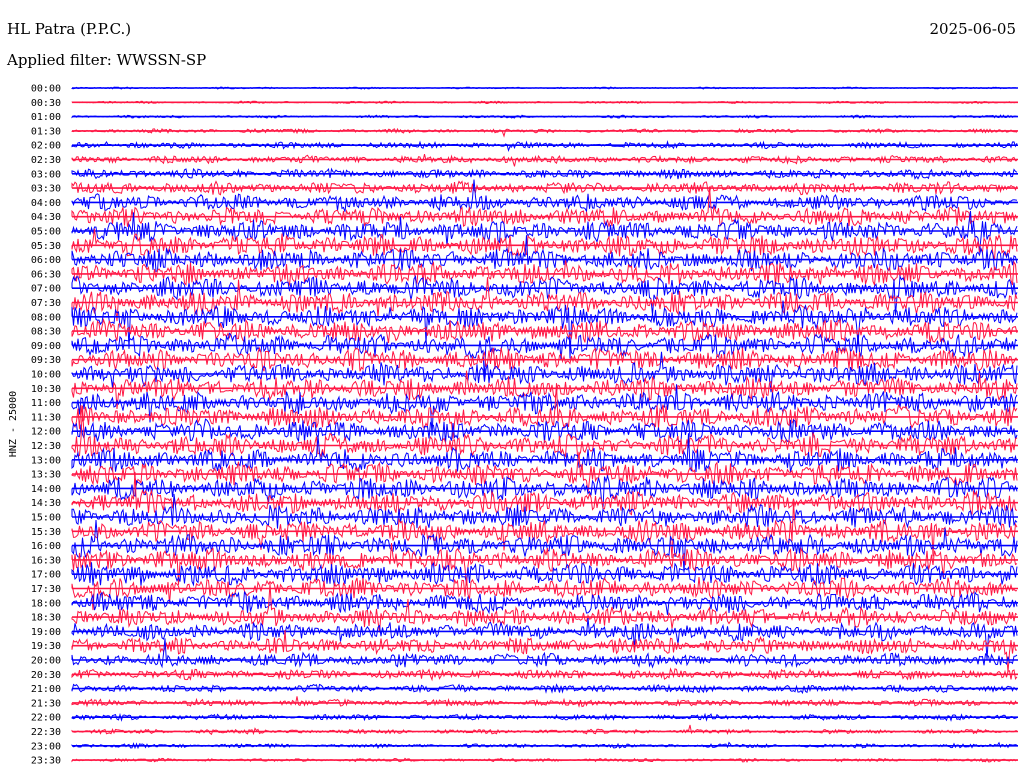 This screenshot has height=780, width=1024. What do you see at coordinates (107, 60) in the screenshot?
I see `filter-label: Applied filter: WWSSN-SP` at bounding box center [107, 60].